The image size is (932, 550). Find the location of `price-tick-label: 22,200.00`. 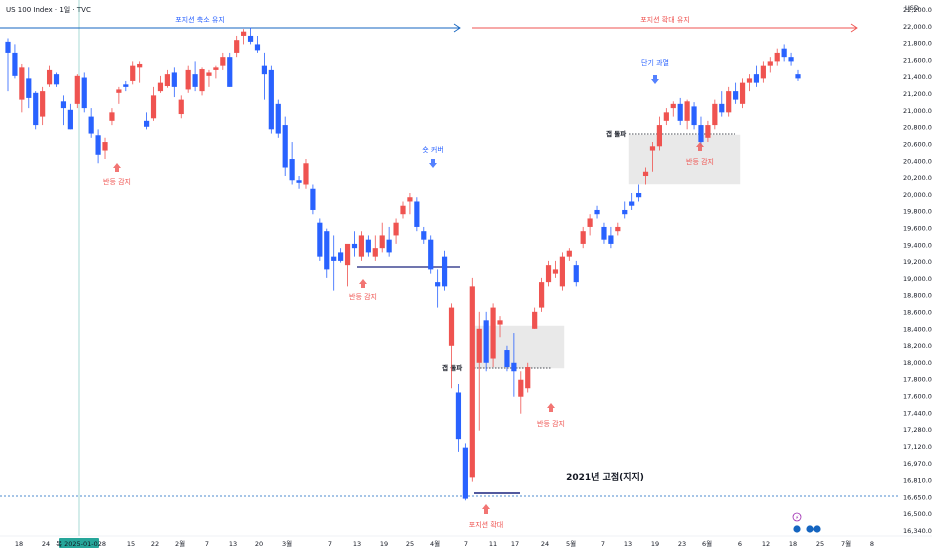

price-tick-label: 22,200.00 is located at coordinates (917, 10).